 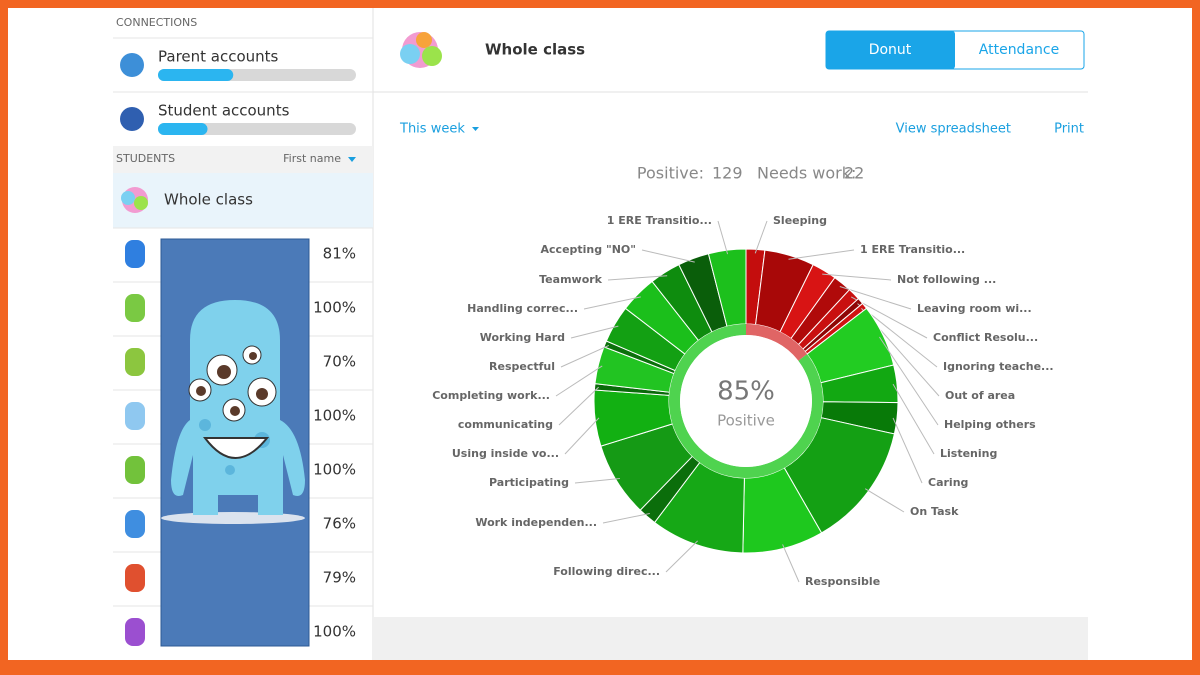 I want to click on segment-label: Sleeping, so click(x=800, y=220).